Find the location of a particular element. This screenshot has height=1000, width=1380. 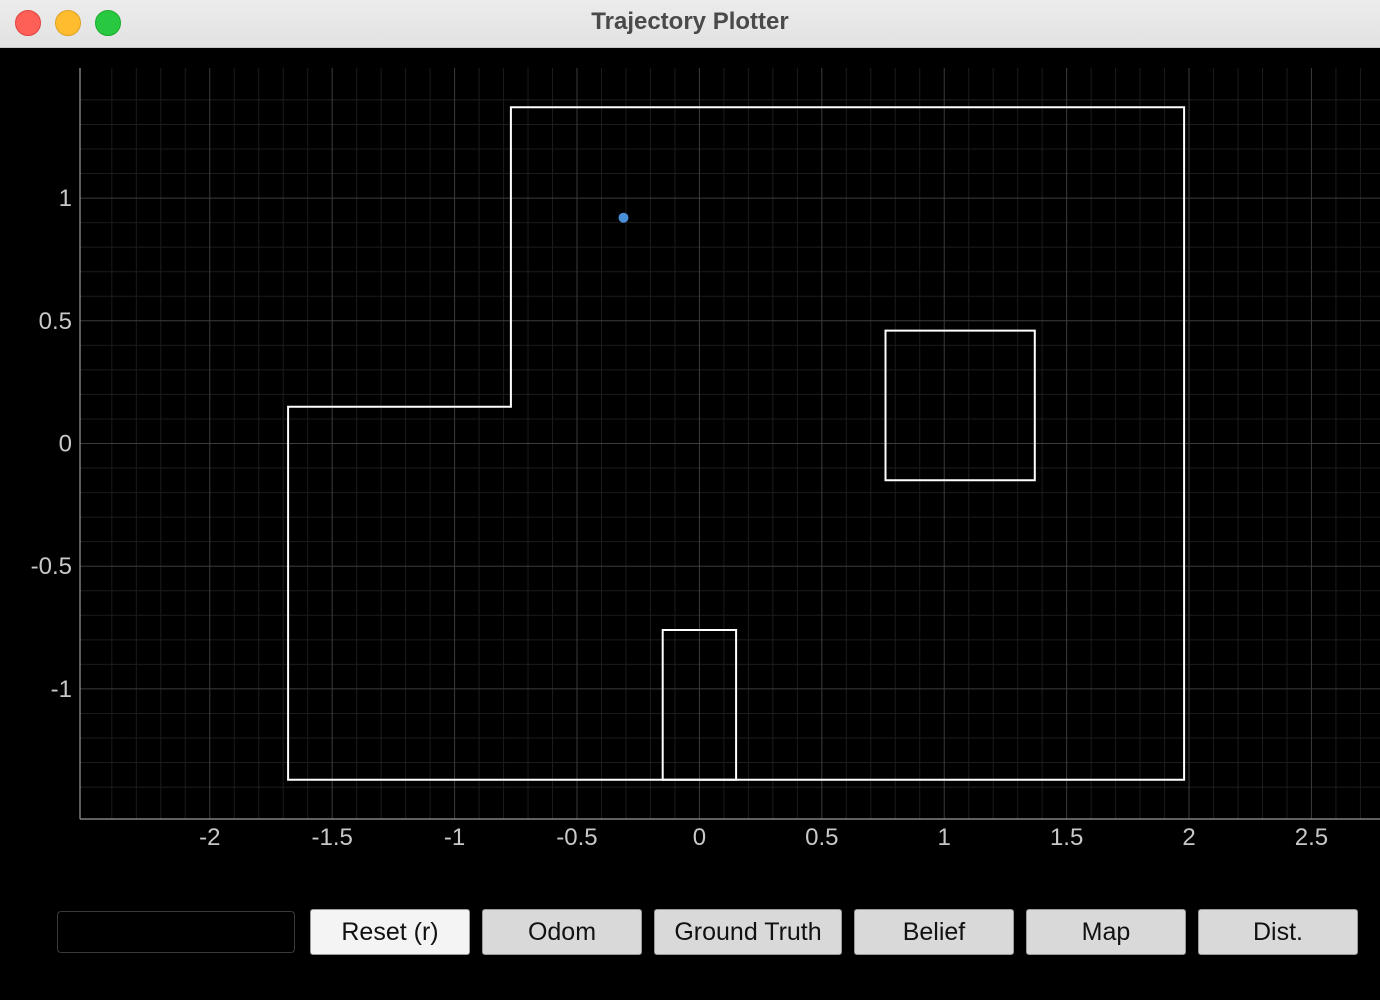

zoom-window-button is located at coordinates (108, 23).